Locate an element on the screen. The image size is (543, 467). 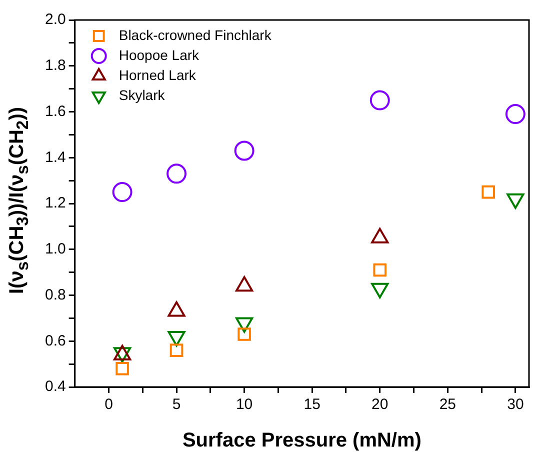
x-tick-label: 5 is located at coordinates (176, 405).